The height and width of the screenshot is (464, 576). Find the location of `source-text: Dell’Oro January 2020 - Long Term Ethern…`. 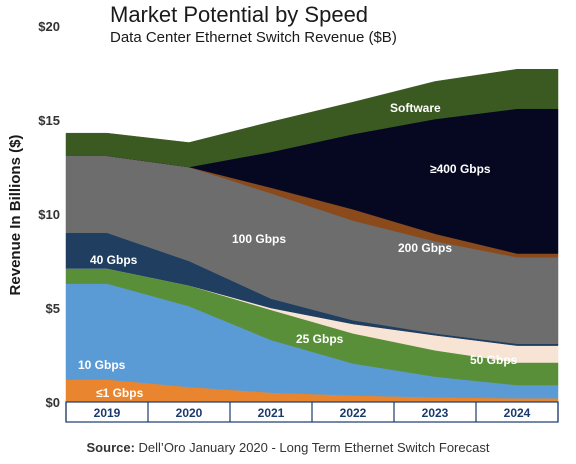

source-text: Dell’Oro January 2020 - Long Term Ethern… is located at coordinates (312, 447).